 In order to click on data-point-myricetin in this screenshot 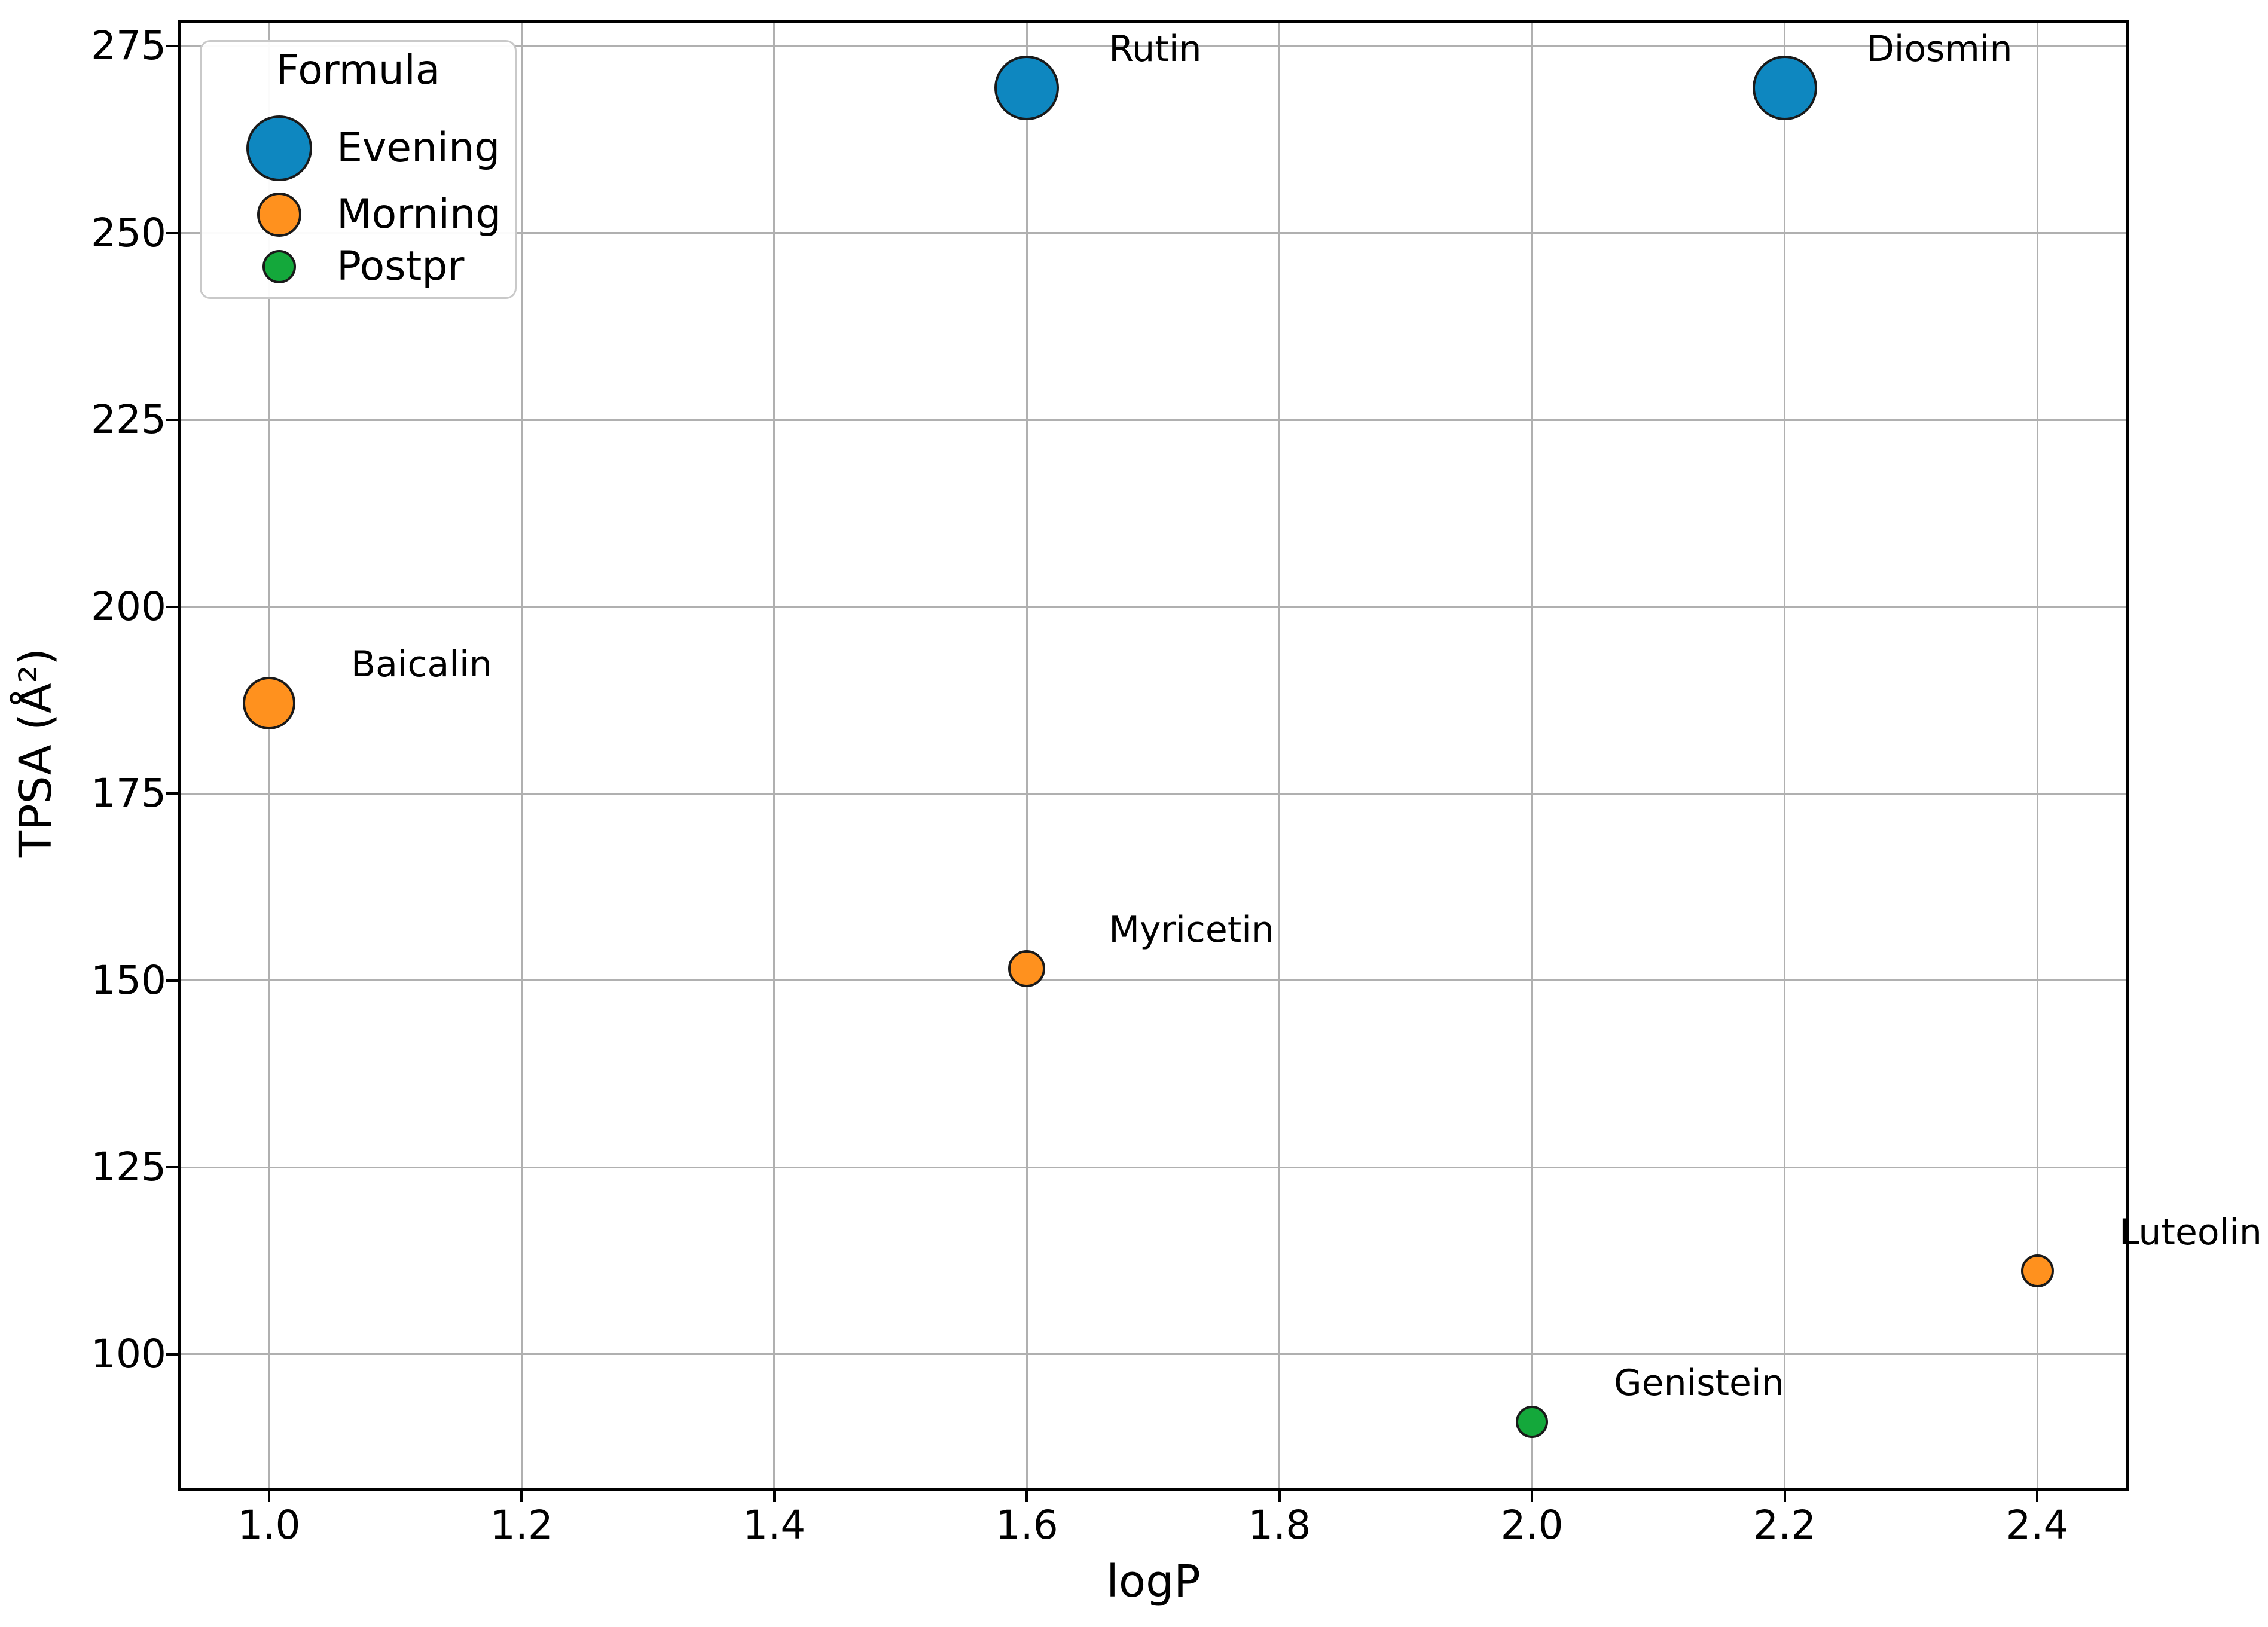, I will do `click(1027, 968)`.